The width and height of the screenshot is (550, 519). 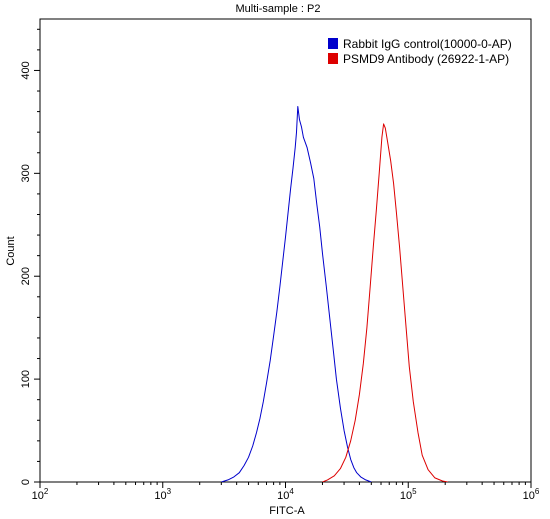 I want to click on y-axis-label: Count, so click(x=11, y=250).